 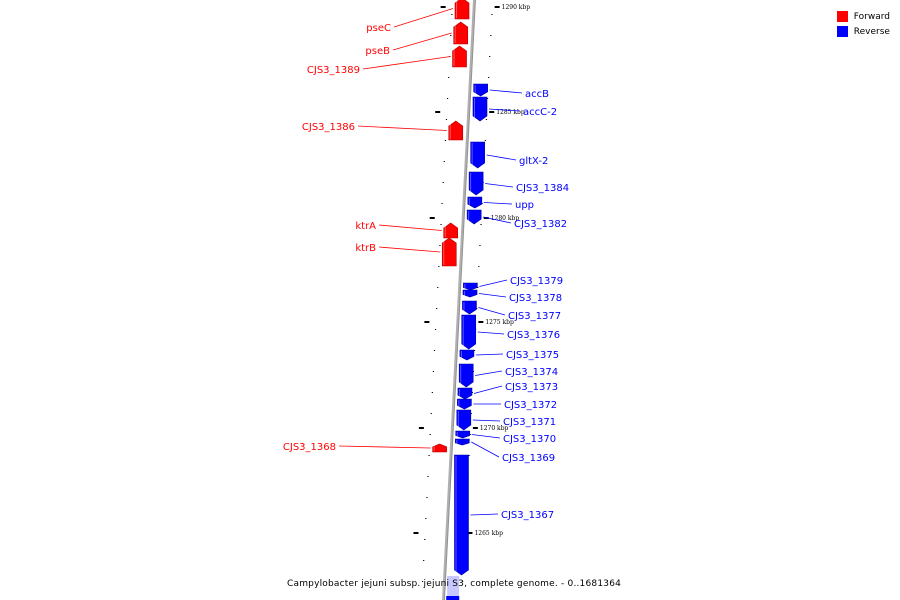 I want to click on gene-label: CJS3_1375, so click(x=532, y=355).